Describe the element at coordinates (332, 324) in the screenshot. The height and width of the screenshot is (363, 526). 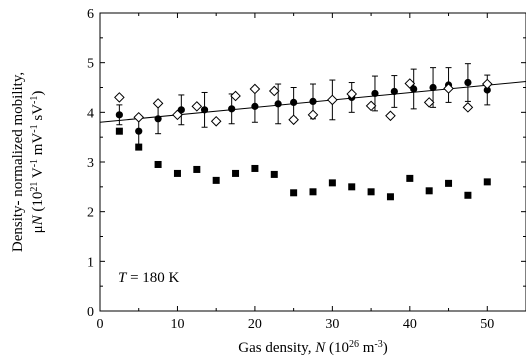
I see `x-tick-label: 30` at that location.